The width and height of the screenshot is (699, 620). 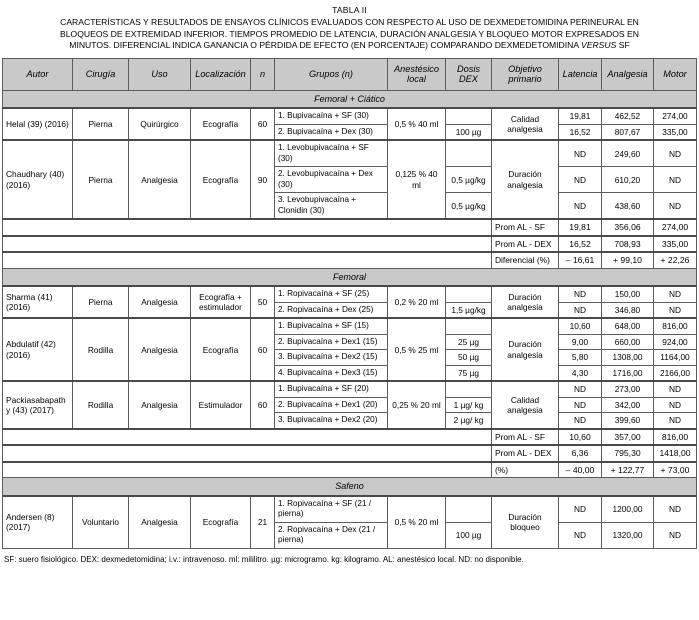 I want to click on cell-dosis-dex: 25 µg, so click(x=468, y=342).